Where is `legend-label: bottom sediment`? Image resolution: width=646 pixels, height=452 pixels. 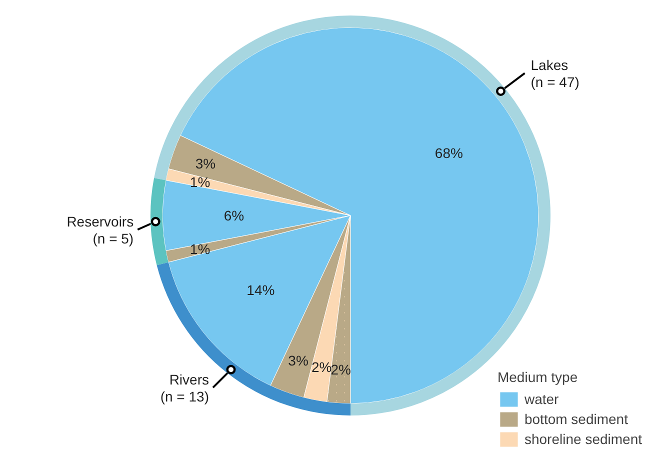
legend-label: bottom sediment is located at coordinates (576, 419).